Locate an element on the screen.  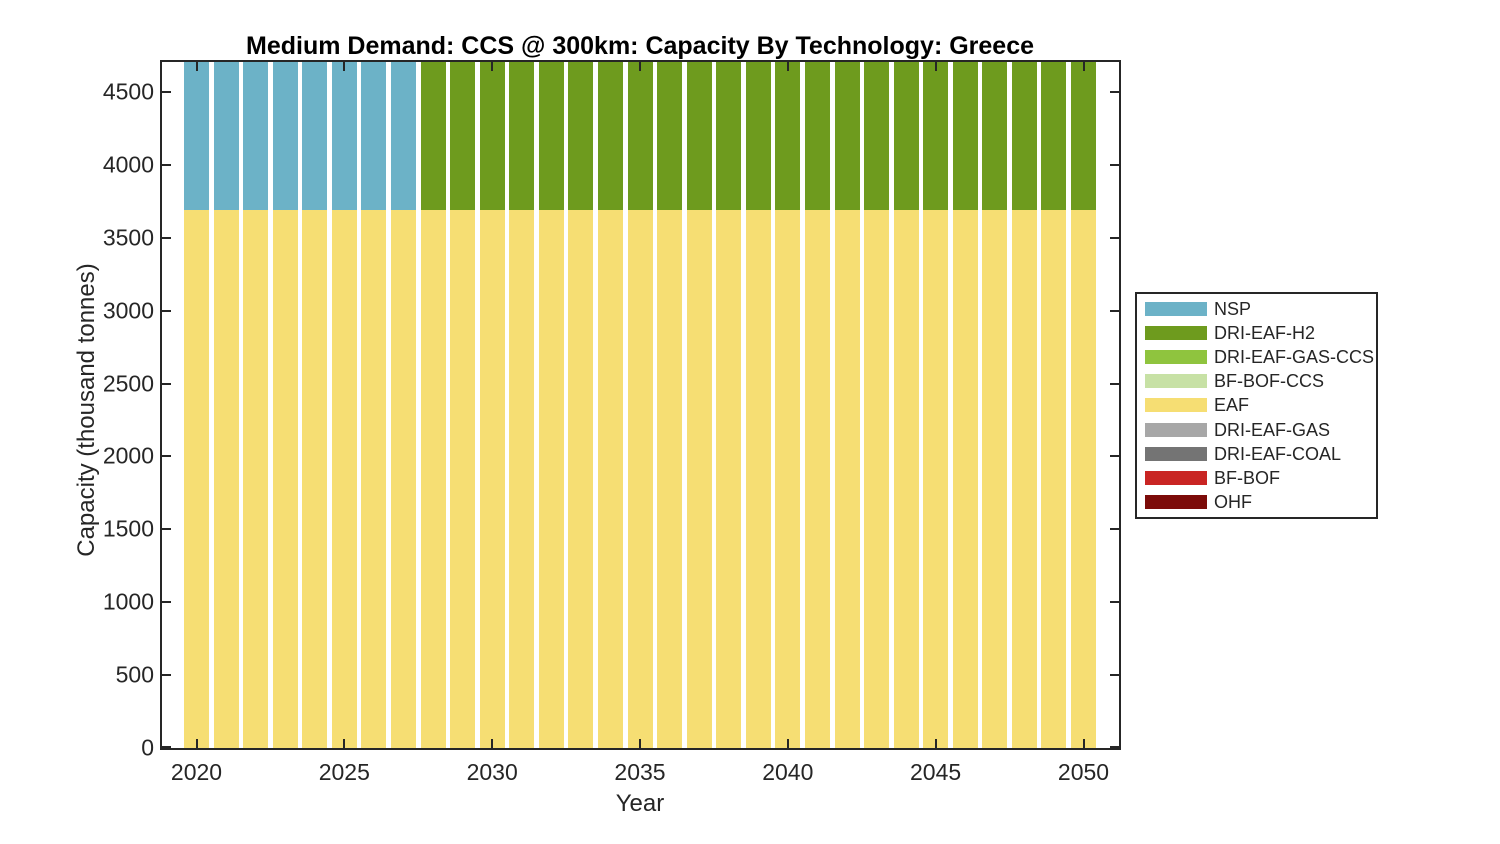
bar-2020 is located at coordinates (196, 405).